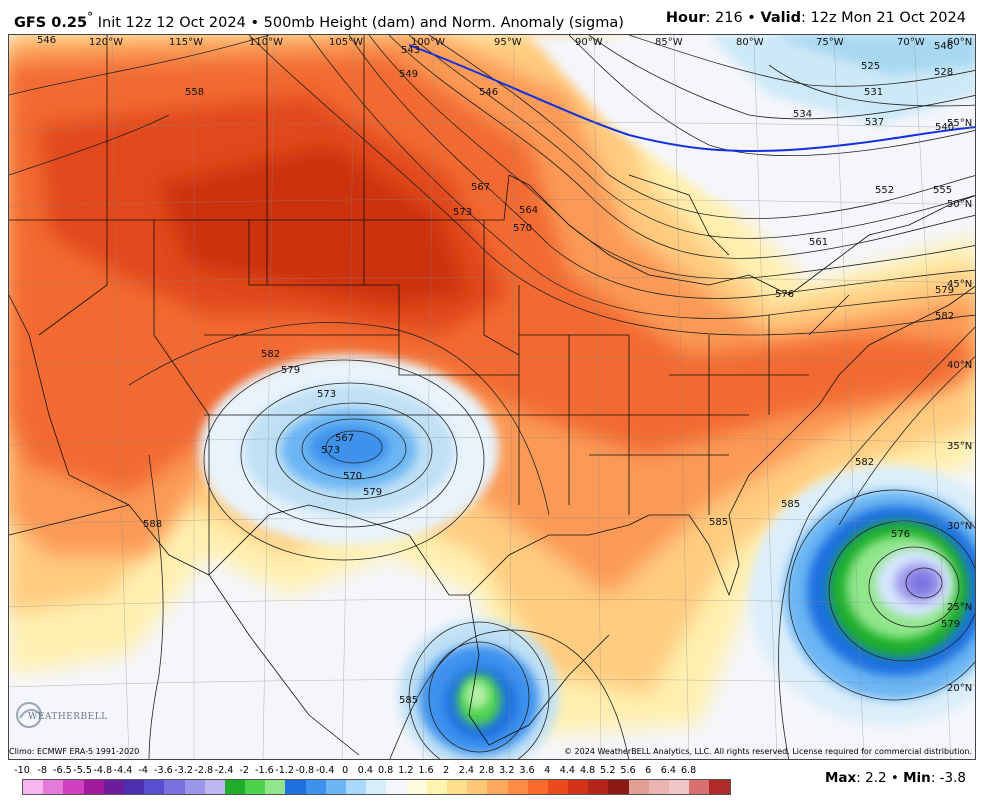  Describe the element at coordinates (305, 770) in the screenshot. I see `colorbar-label: -0.8` at that location.